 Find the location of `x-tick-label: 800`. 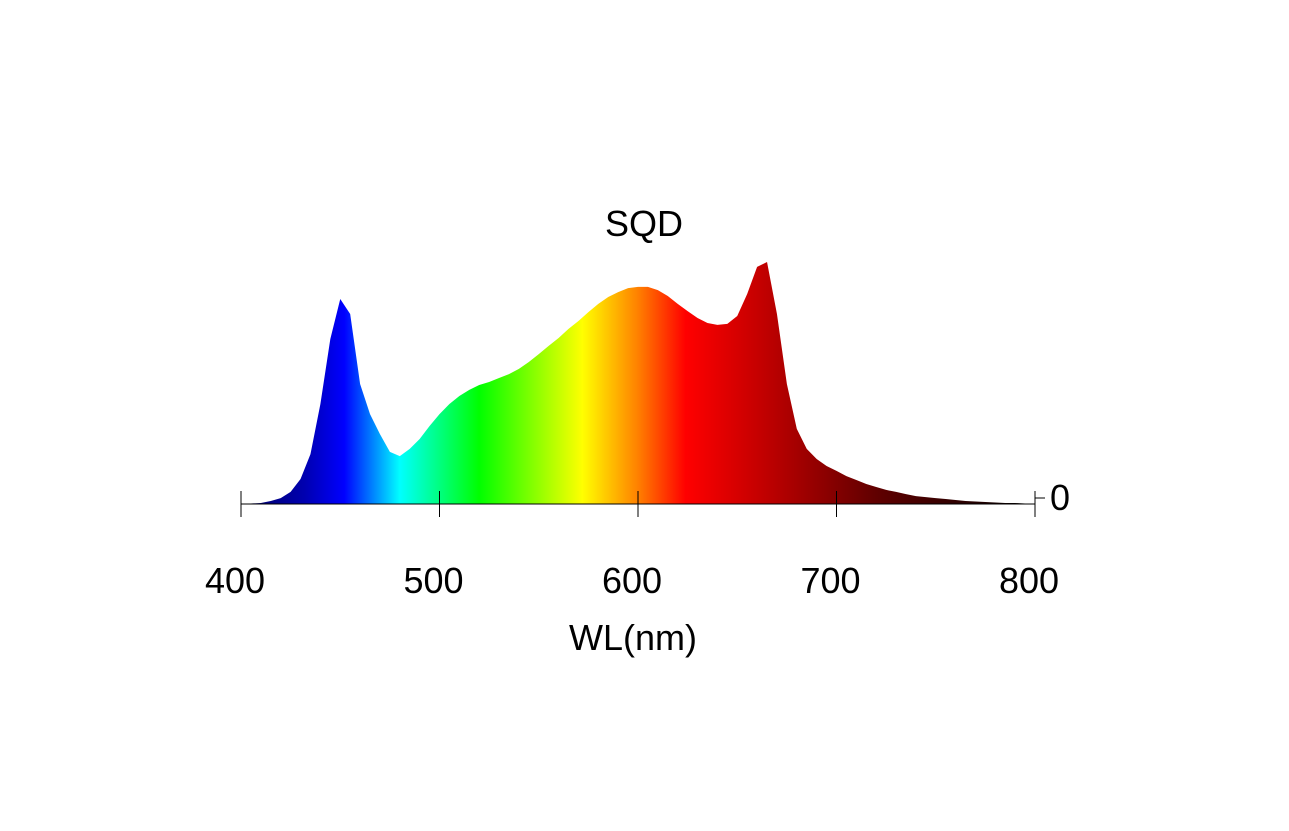

x-tick-label: 800 is located at coordinates (1029, 580).